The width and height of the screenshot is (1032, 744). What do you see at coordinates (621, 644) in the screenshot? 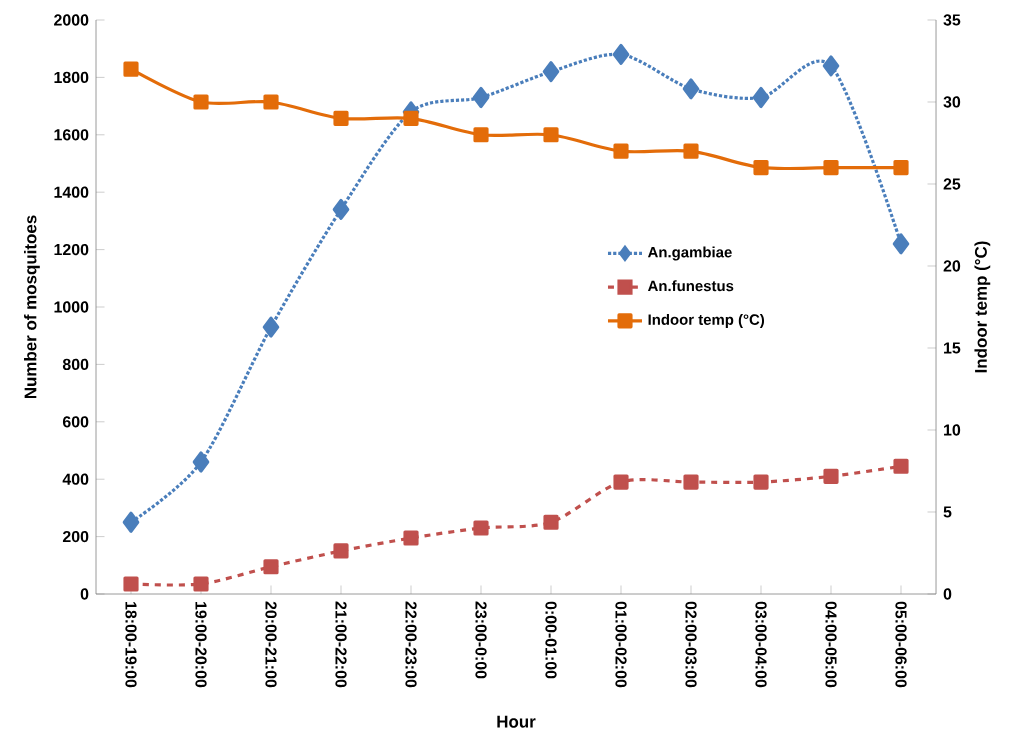
I see `x-tick-label: 01:00-02:00` at bounding box center [621, 644].